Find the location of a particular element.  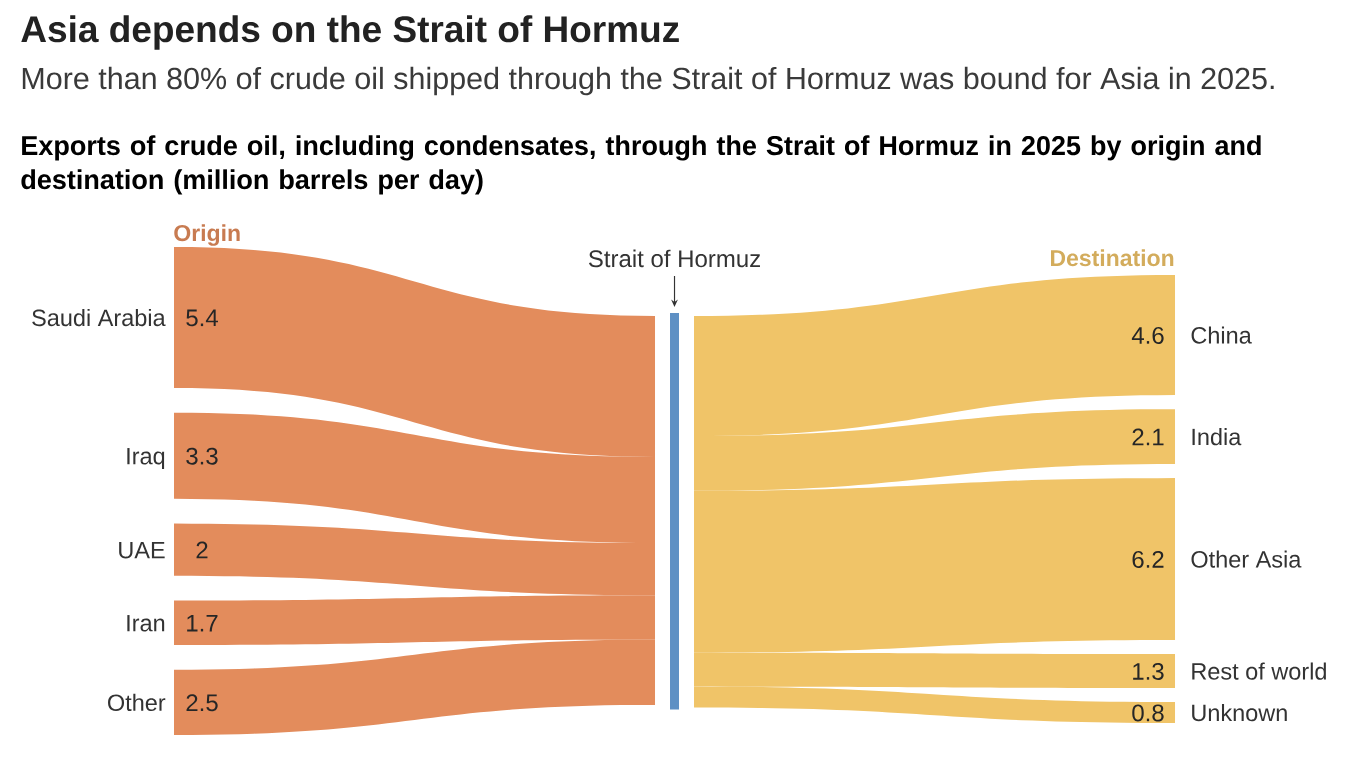

data-label: 1.3 is located at coordinates (1148, 671).